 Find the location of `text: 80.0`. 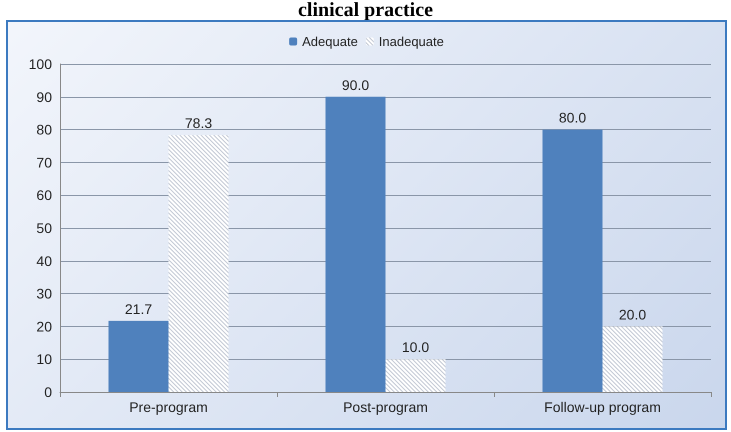

text: 80.0 is located at coordinates (572, 118).